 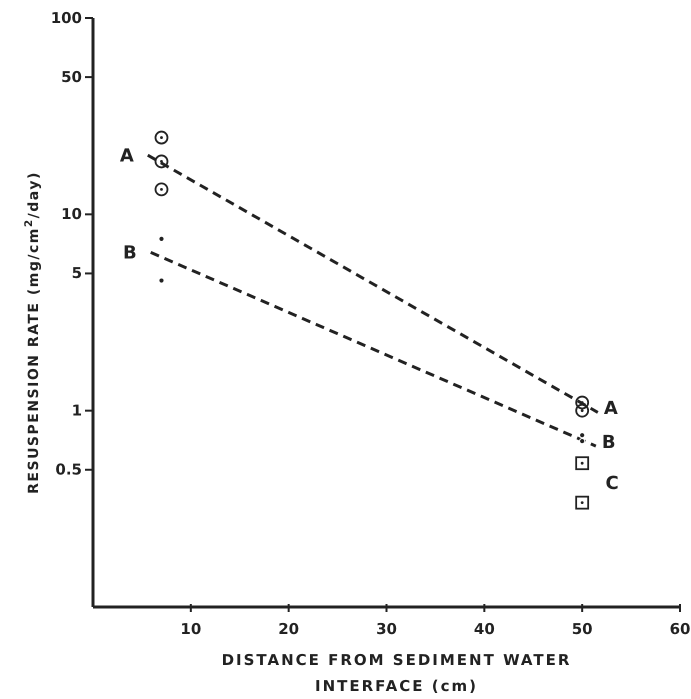 What do you see at coordinates (582, 629) in the screenshot?
I see `x-tick-label: 50` at bounding box center [582, 629].